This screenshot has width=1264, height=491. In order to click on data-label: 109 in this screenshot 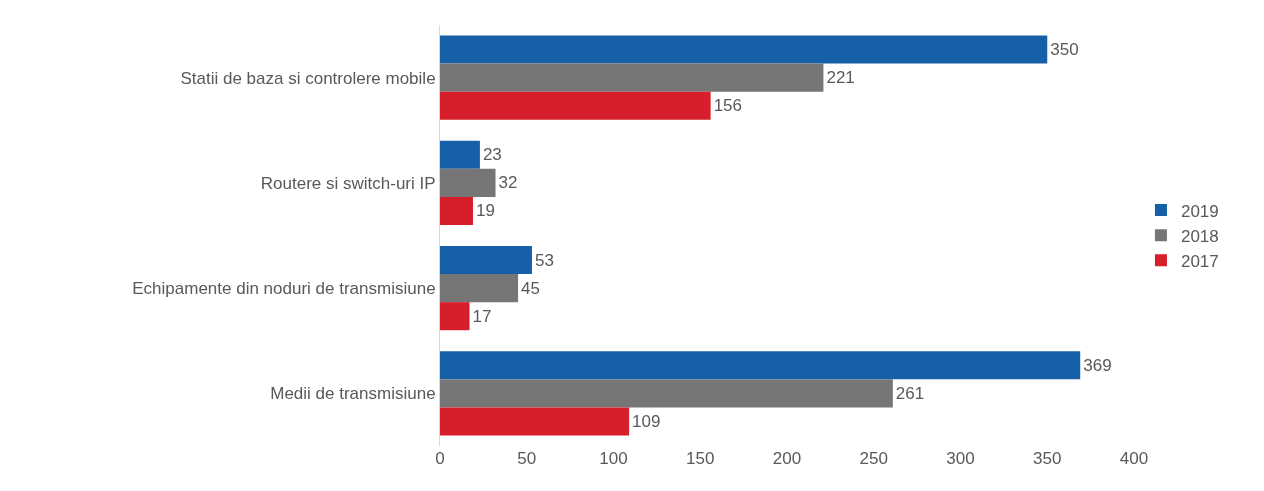, I will do `click(646, 421)`.